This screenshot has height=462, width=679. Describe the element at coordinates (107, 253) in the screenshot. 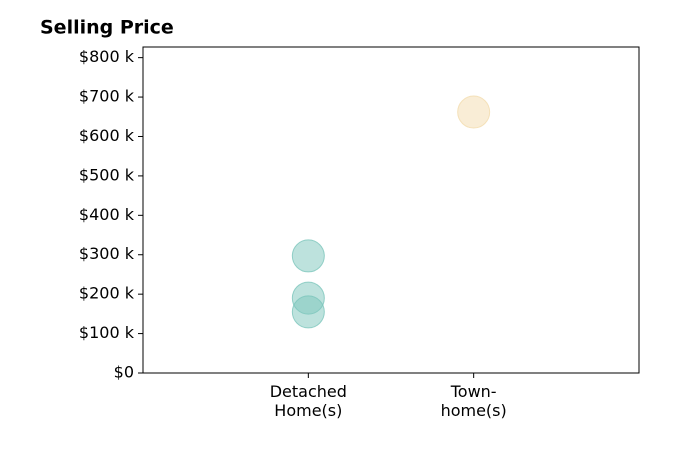

I see `y-tick-label: $300 k` at that location.